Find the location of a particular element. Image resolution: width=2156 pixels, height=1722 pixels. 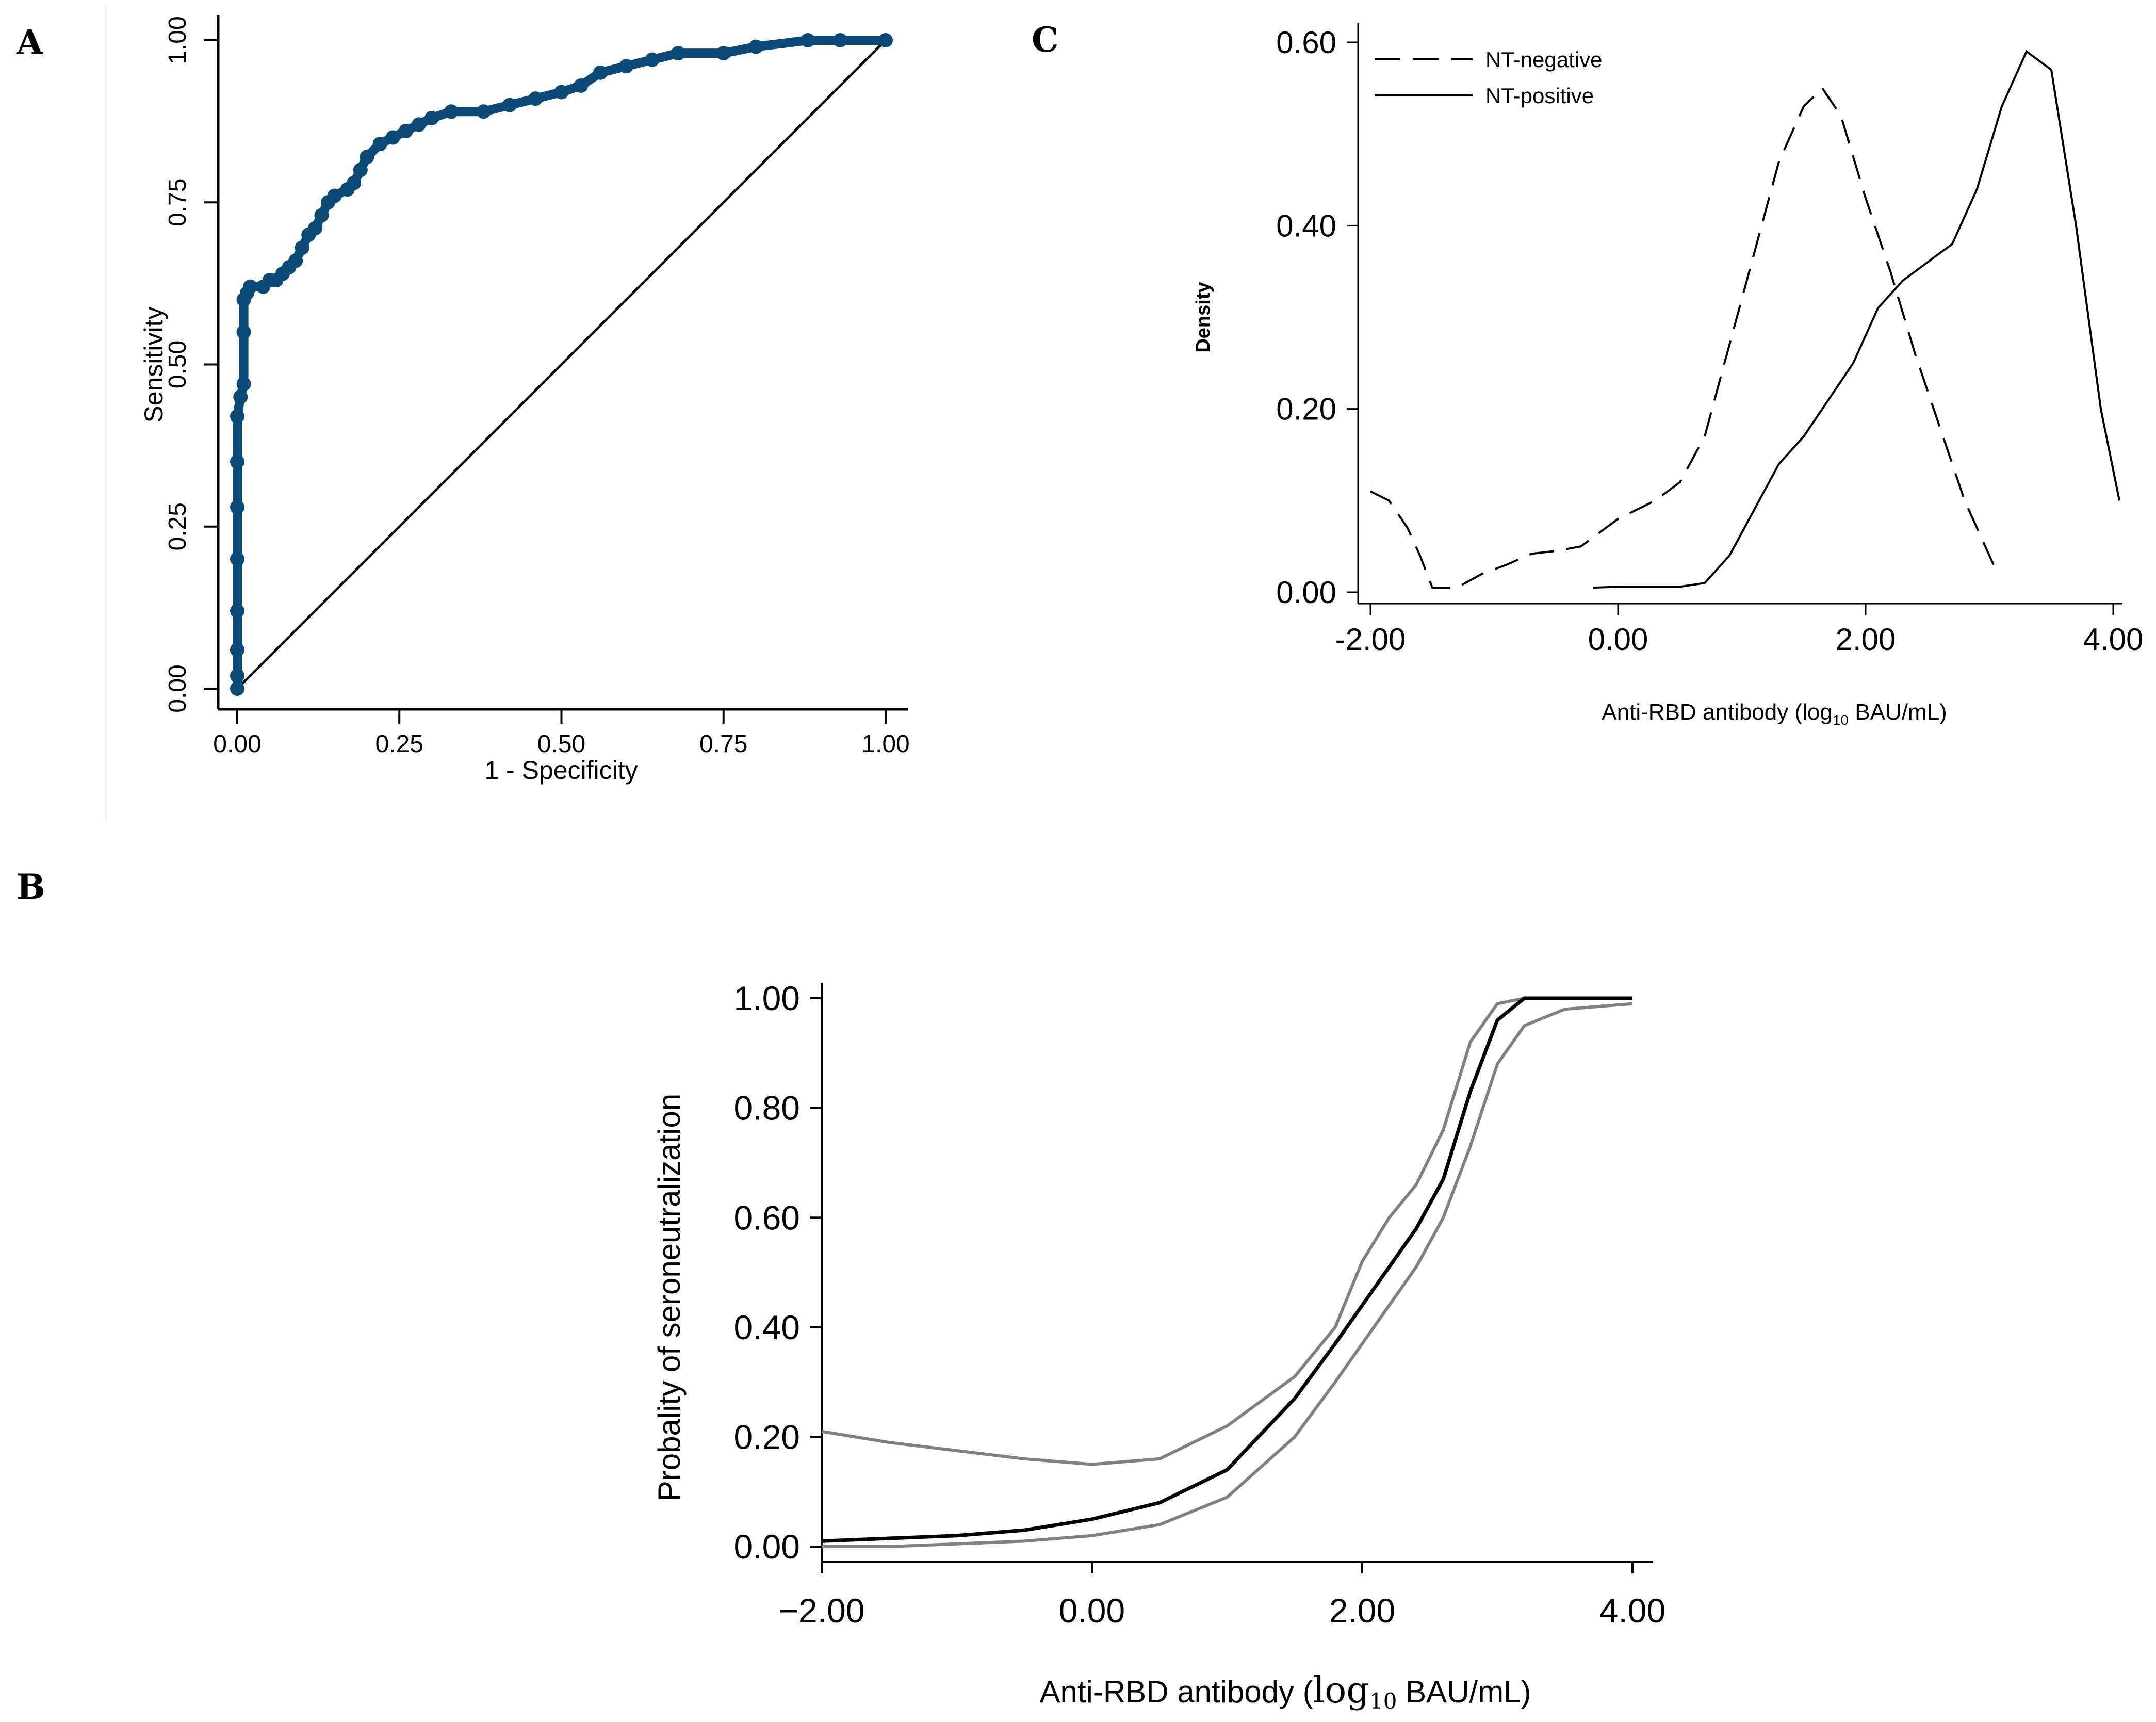

probability-y-tick-label: 0.40 is located at coordinates (767, 1327).